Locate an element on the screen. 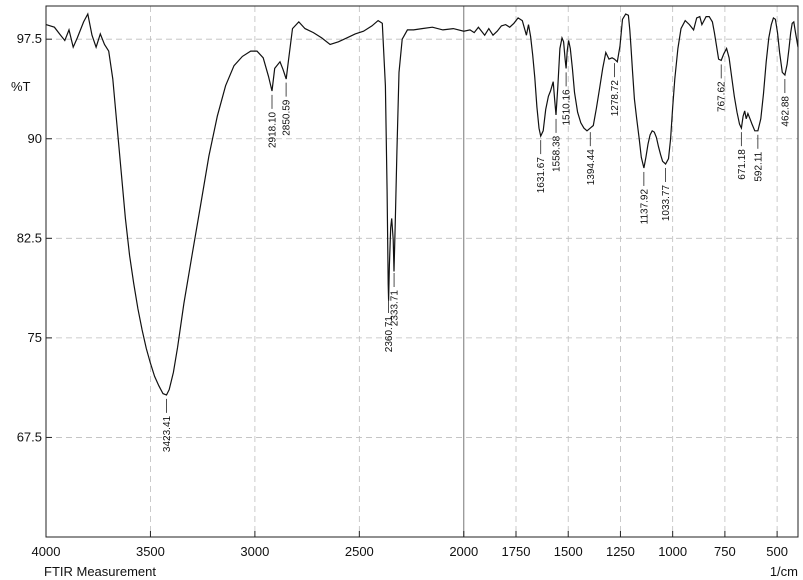 The image size is (803, 580). peak-label: 1510.16 is located at coordinates (567, 107).